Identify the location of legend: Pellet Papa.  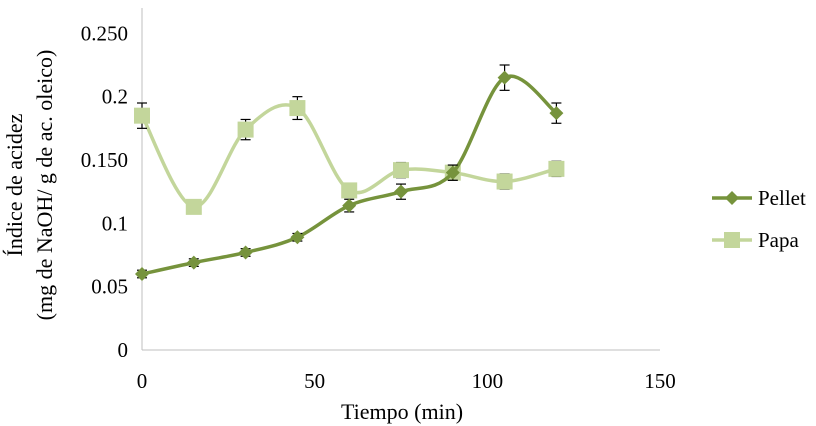
(759, 219).